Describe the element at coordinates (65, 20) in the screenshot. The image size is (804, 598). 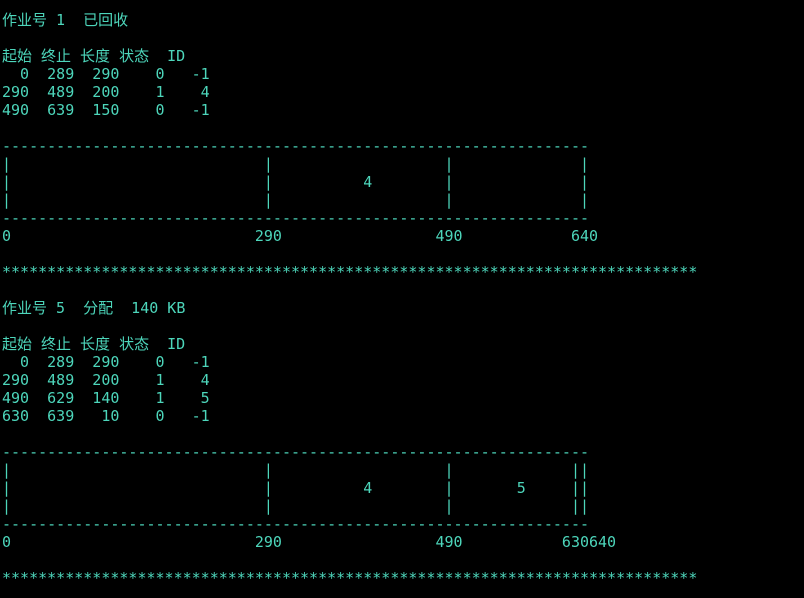
I see `job-event-title: 作业号 1 已回收` at that location.